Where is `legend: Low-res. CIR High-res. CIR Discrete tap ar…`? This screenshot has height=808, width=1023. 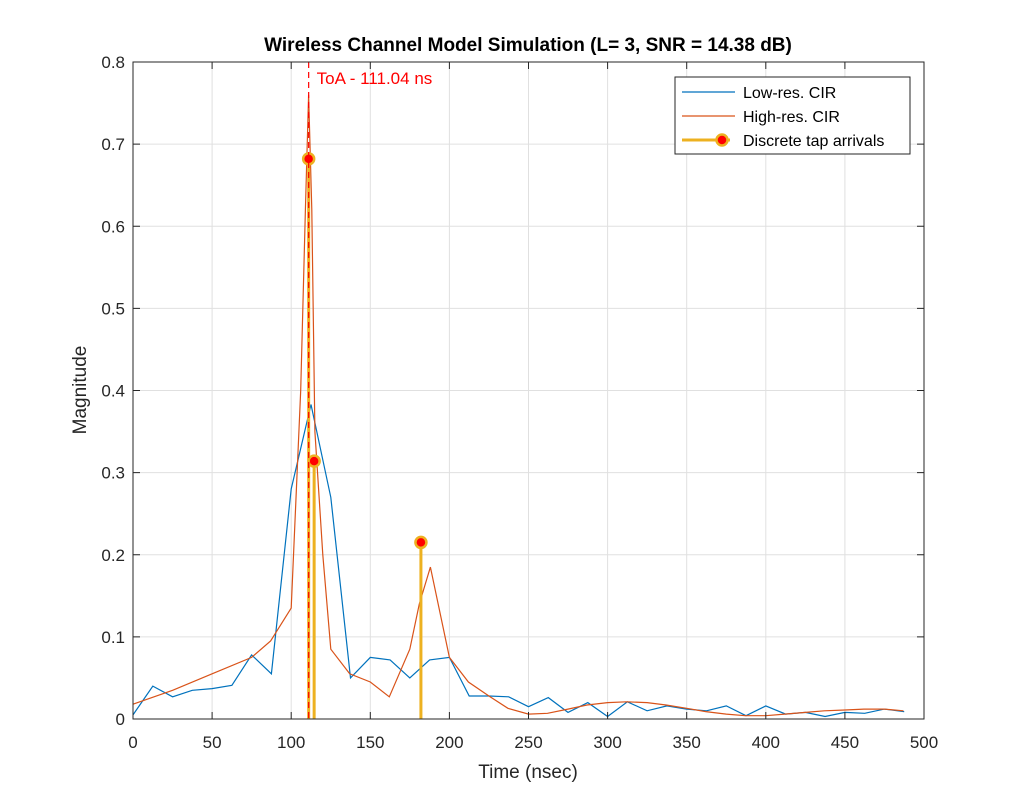
legend: Low-res. CIR High-res. CIR Discrete tap ar… is located at coordinates (792, 115).